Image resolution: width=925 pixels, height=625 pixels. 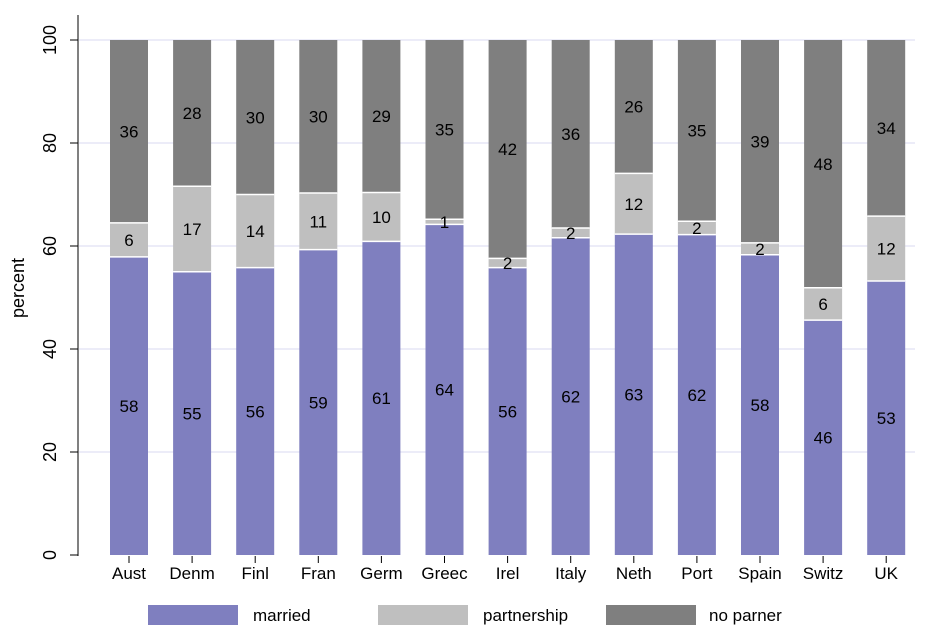 What do you see at coordinates (696, 228) in the screenshot?
I see `bar-partnership-Port` at bounding box center [696, 228].